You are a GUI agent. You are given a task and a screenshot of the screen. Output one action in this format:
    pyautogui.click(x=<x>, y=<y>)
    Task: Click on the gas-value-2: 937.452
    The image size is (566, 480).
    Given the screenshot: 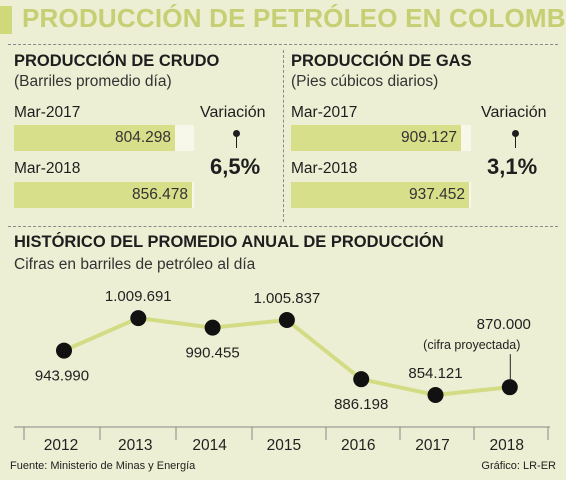 What is the action you would take?
    pyautogui.click(x=436, y=194)
    